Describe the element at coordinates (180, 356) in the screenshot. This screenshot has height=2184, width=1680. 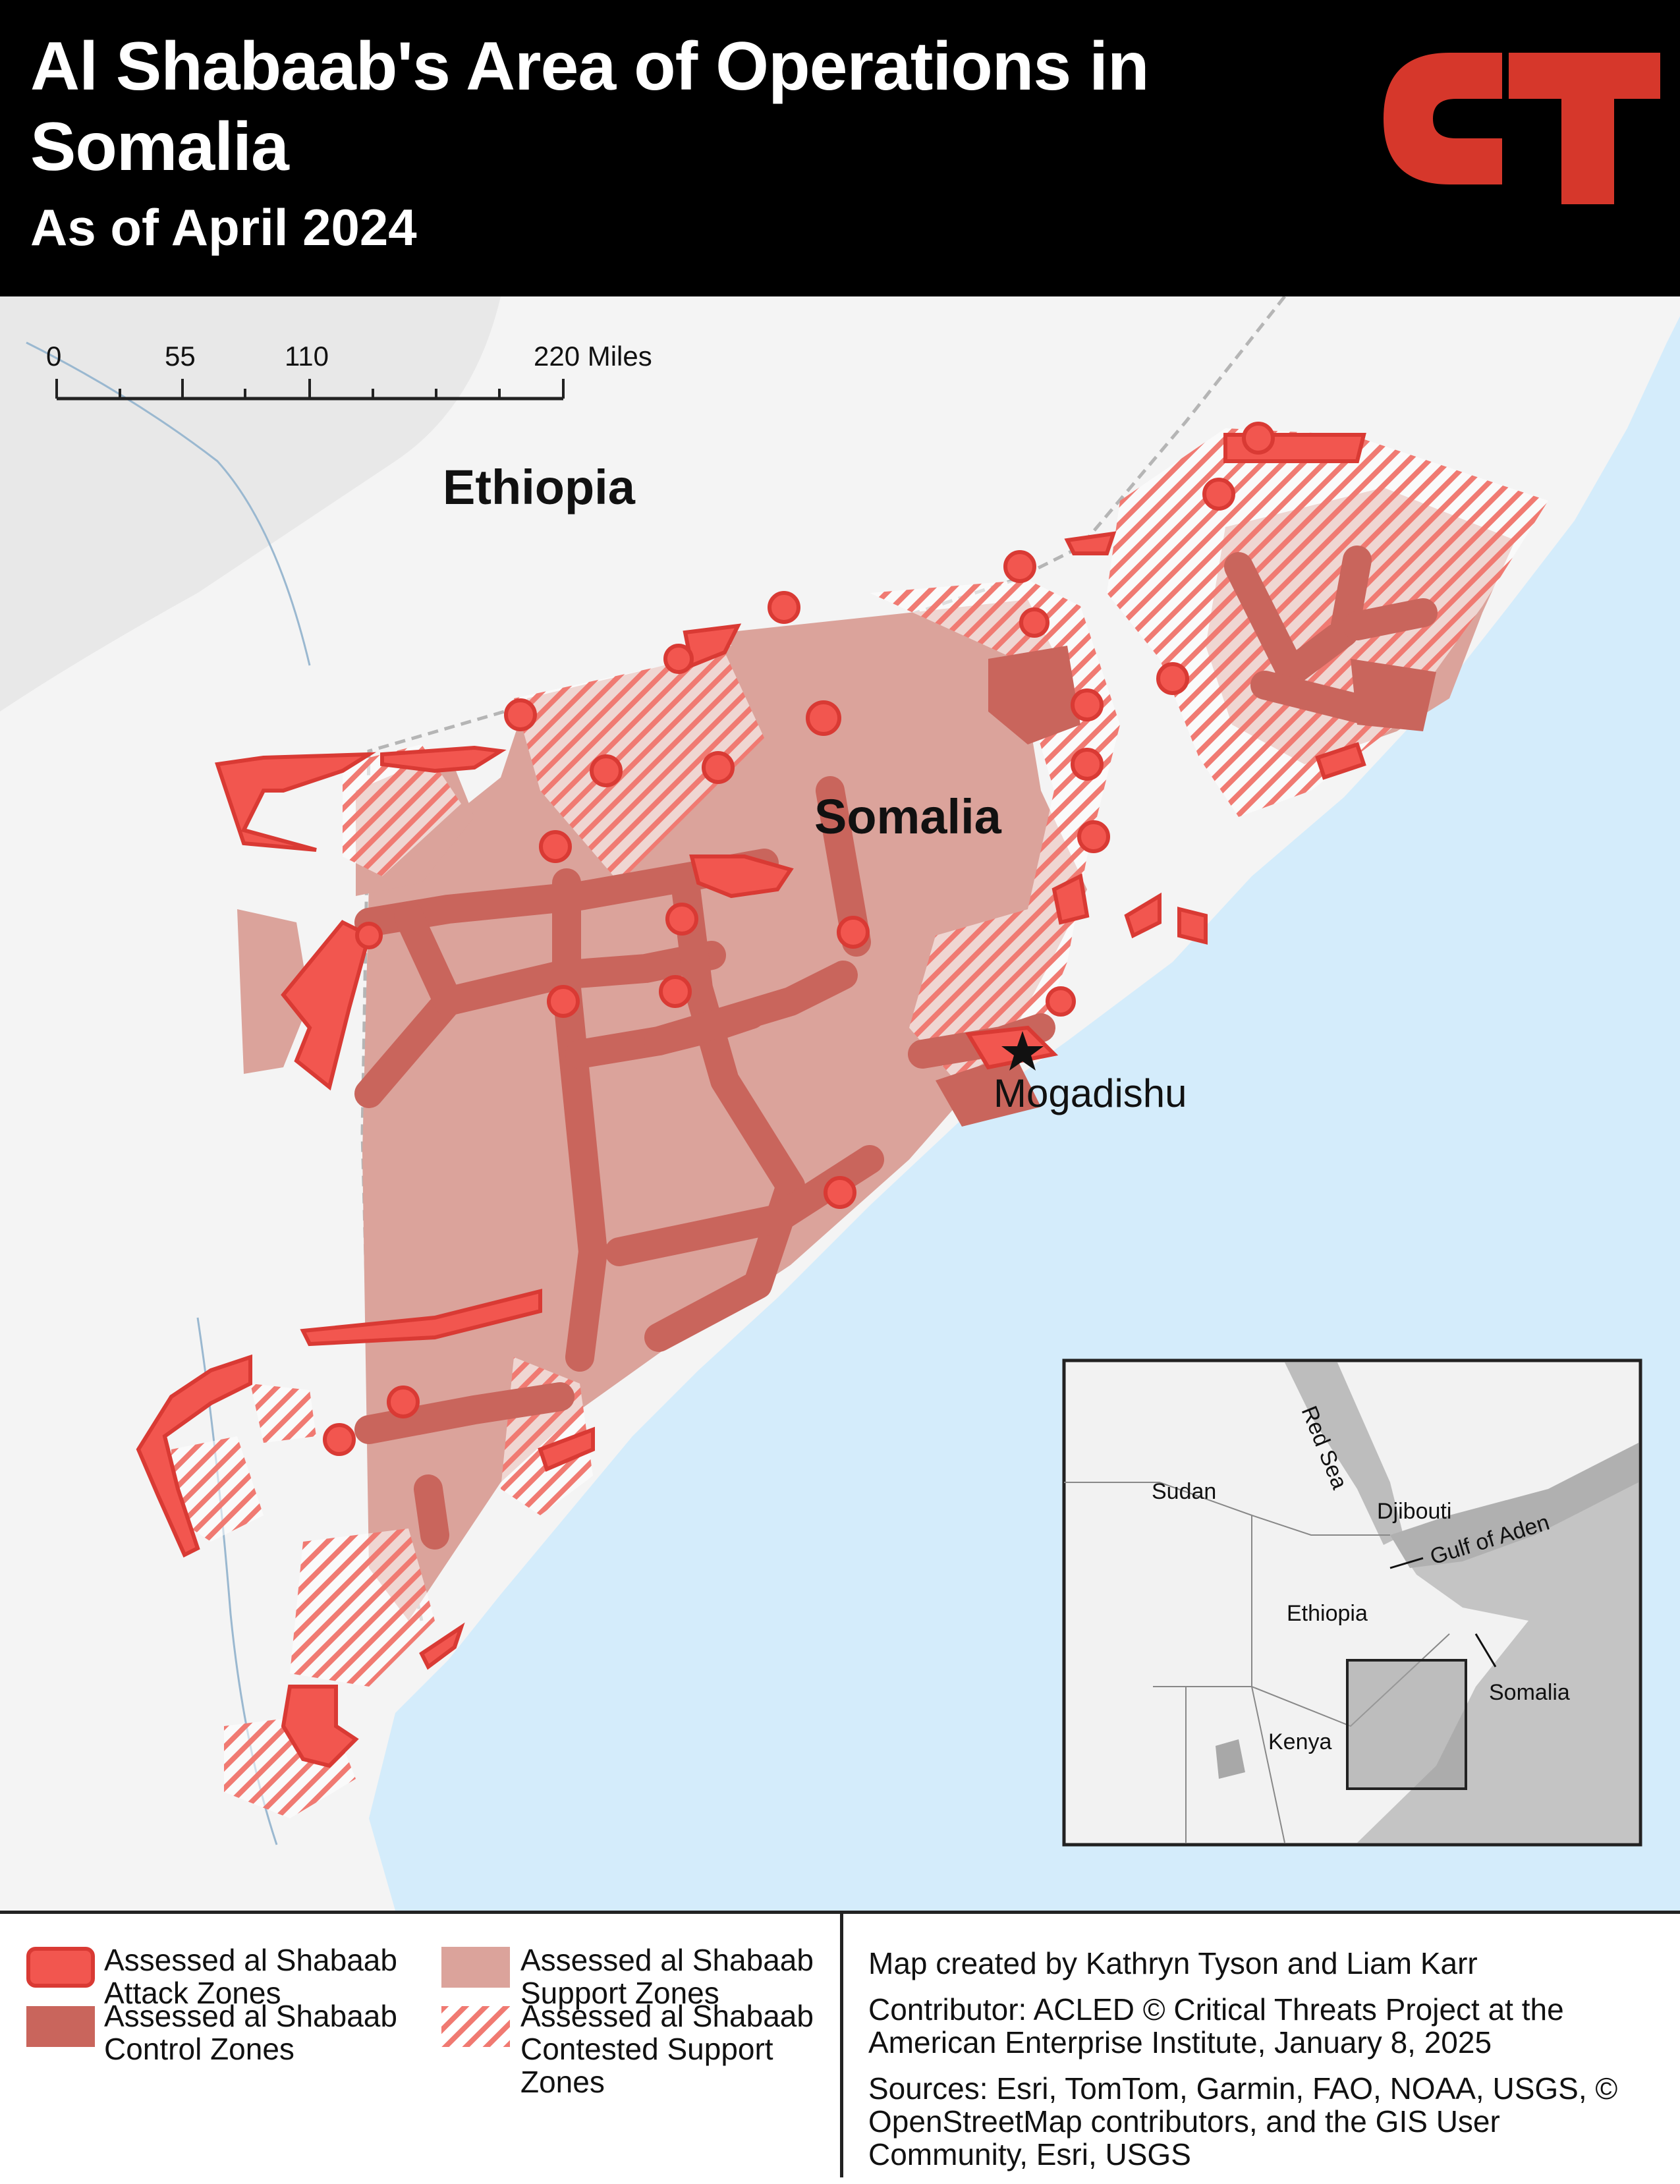
I see `scale-tick-55: 55` at that location.